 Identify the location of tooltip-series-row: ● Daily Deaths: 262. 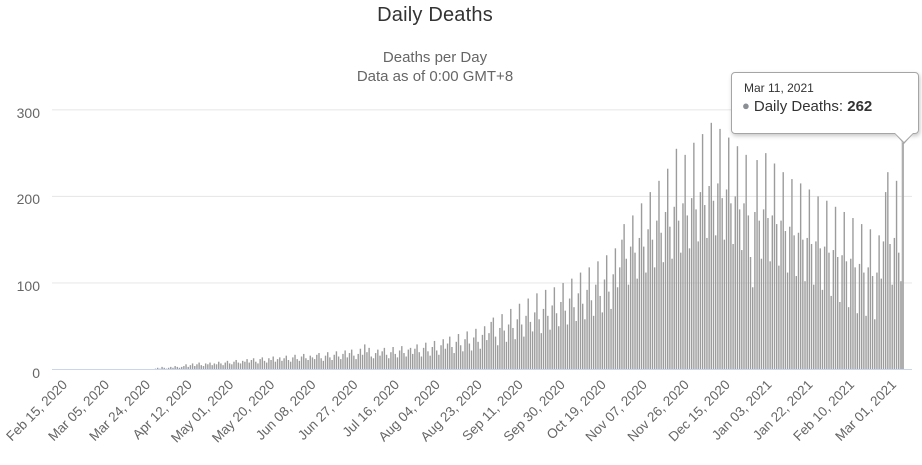
(824, 106).